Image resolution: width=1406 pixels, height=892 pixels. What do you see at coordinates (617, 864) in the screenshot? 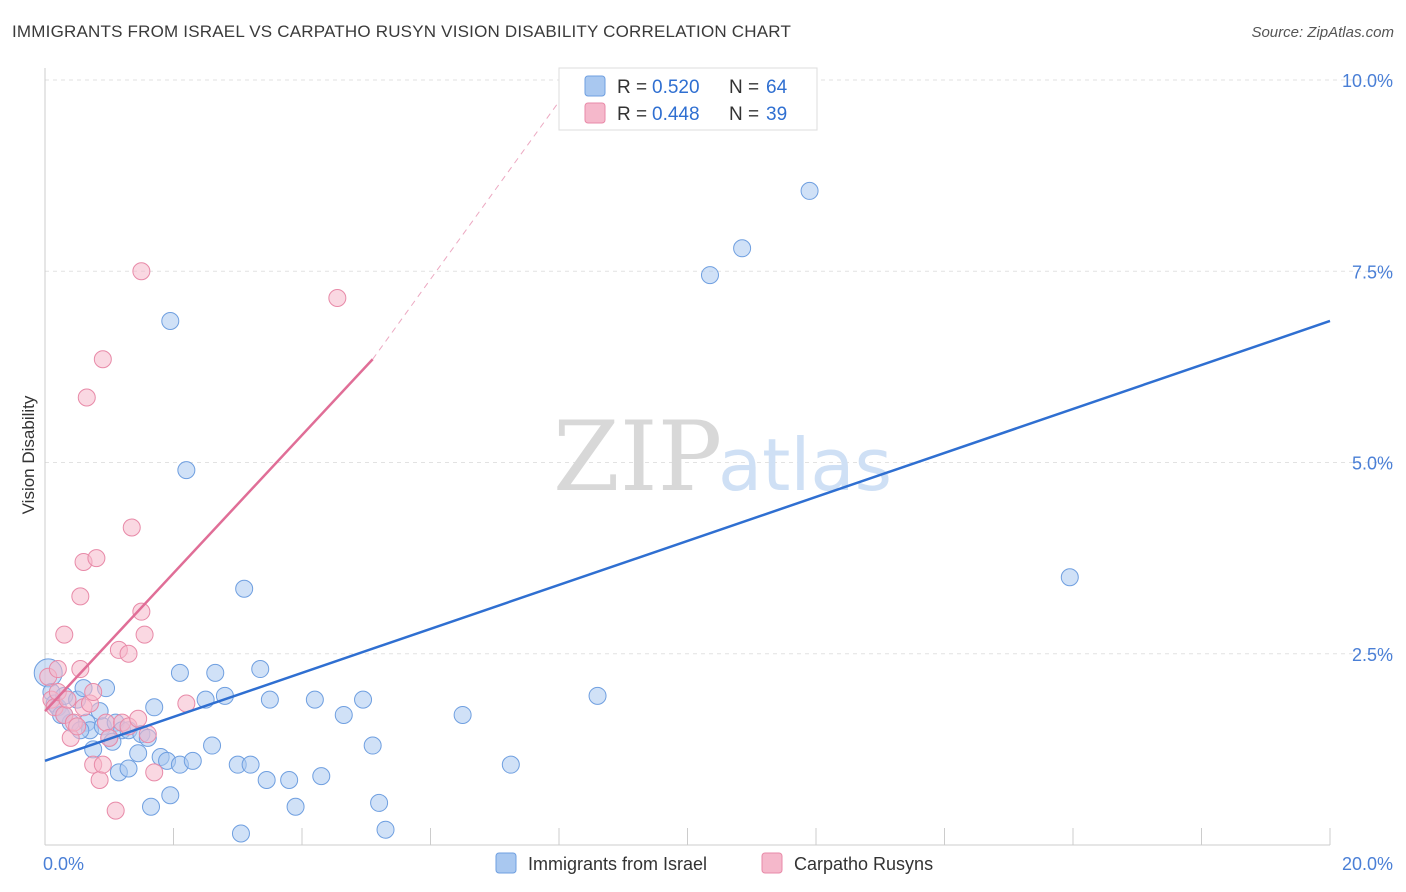
I see `legend-label-israel: Immigrants from Israel` at bounding box center [617, 864].